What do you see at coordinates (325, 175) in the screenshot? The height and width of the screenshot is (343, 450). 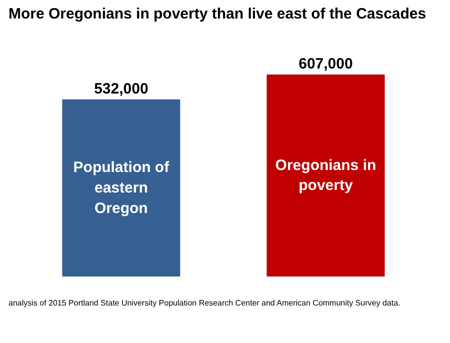 I see `x-tick-label: Oregonians in poverty` at bounding box center [325, 175].